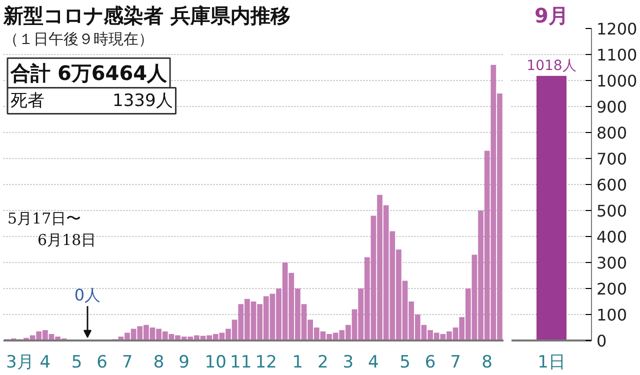 This screenshot has width=640, height=375. What do you see at coordinates (612, 289) in the screenshot?
I see `y-tick-label: 200` at bounding box center [612, 289].